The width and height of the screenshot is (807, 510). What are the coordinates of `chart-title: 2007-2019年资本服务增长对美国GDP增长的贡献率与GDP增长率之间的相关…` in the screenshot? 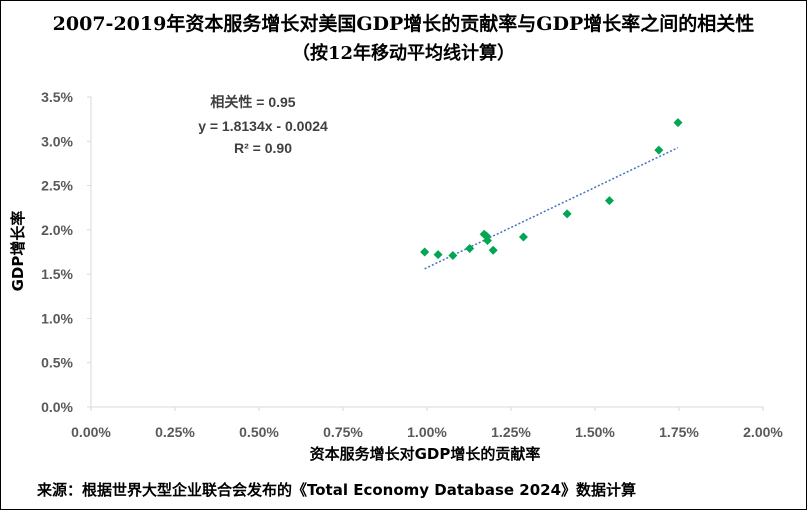 It's located at (403, 24).